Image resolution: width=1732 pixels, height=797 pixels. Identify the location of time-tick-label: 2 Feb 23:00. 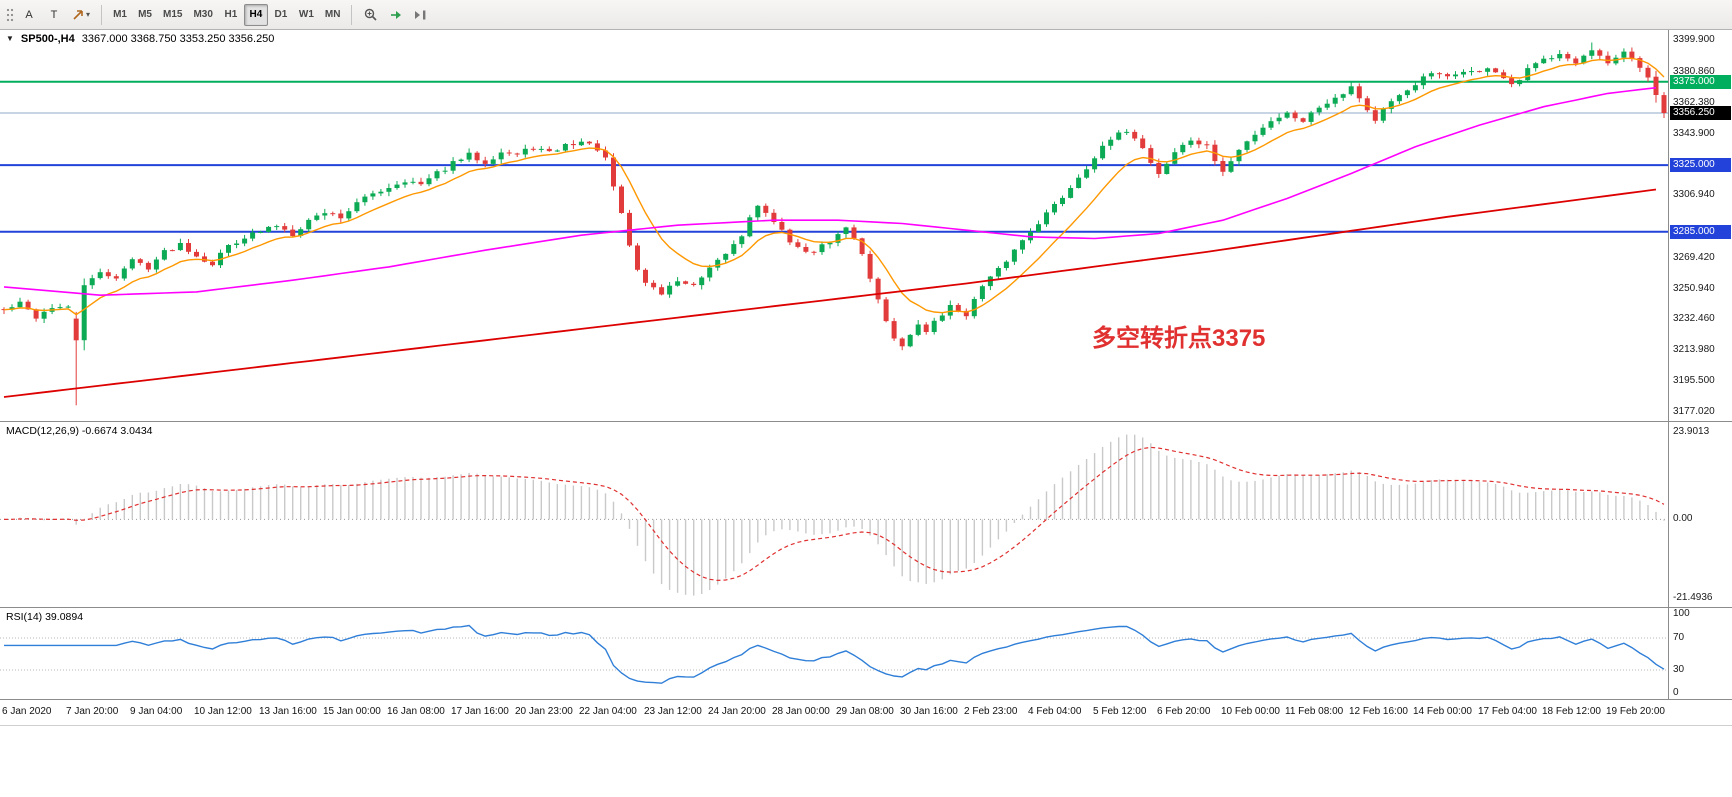
(991, 711).